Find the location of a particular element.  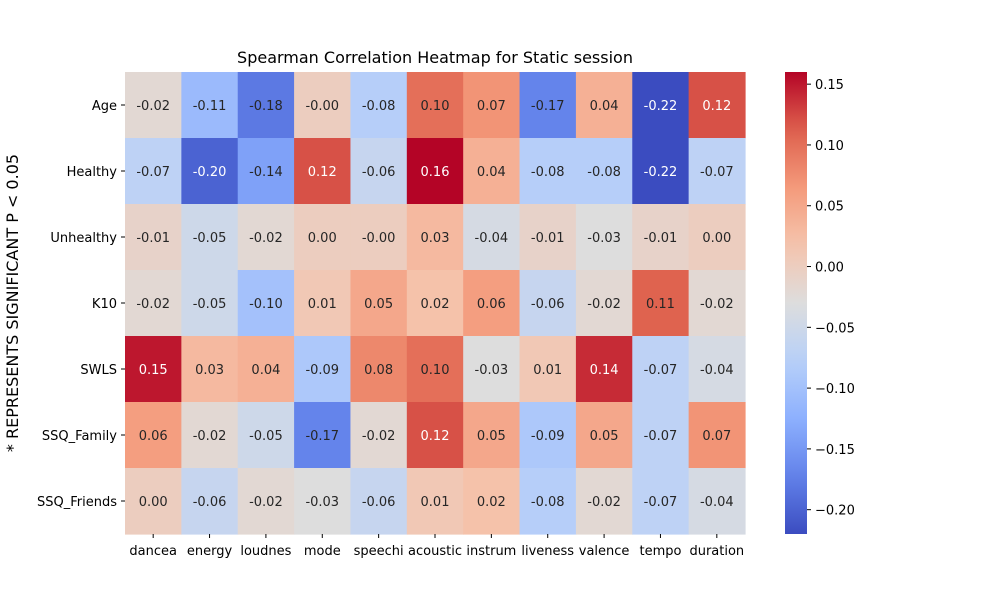

column-label: mode is located at coordinates (322, 551).